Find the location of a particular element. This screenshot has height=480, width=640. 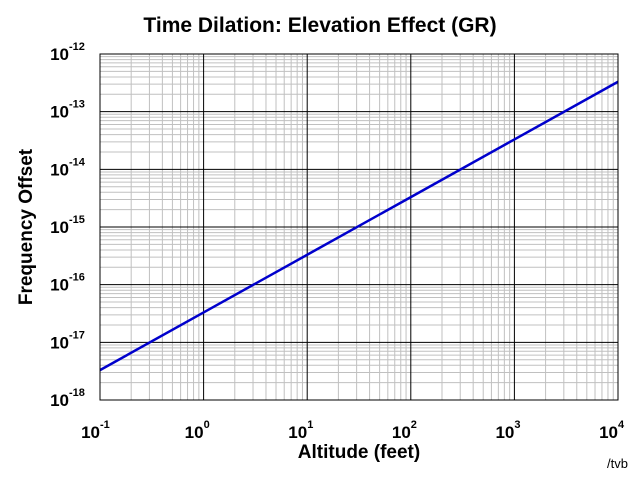

x-tick-label: 10 3 is located at coordinates (507, 430).